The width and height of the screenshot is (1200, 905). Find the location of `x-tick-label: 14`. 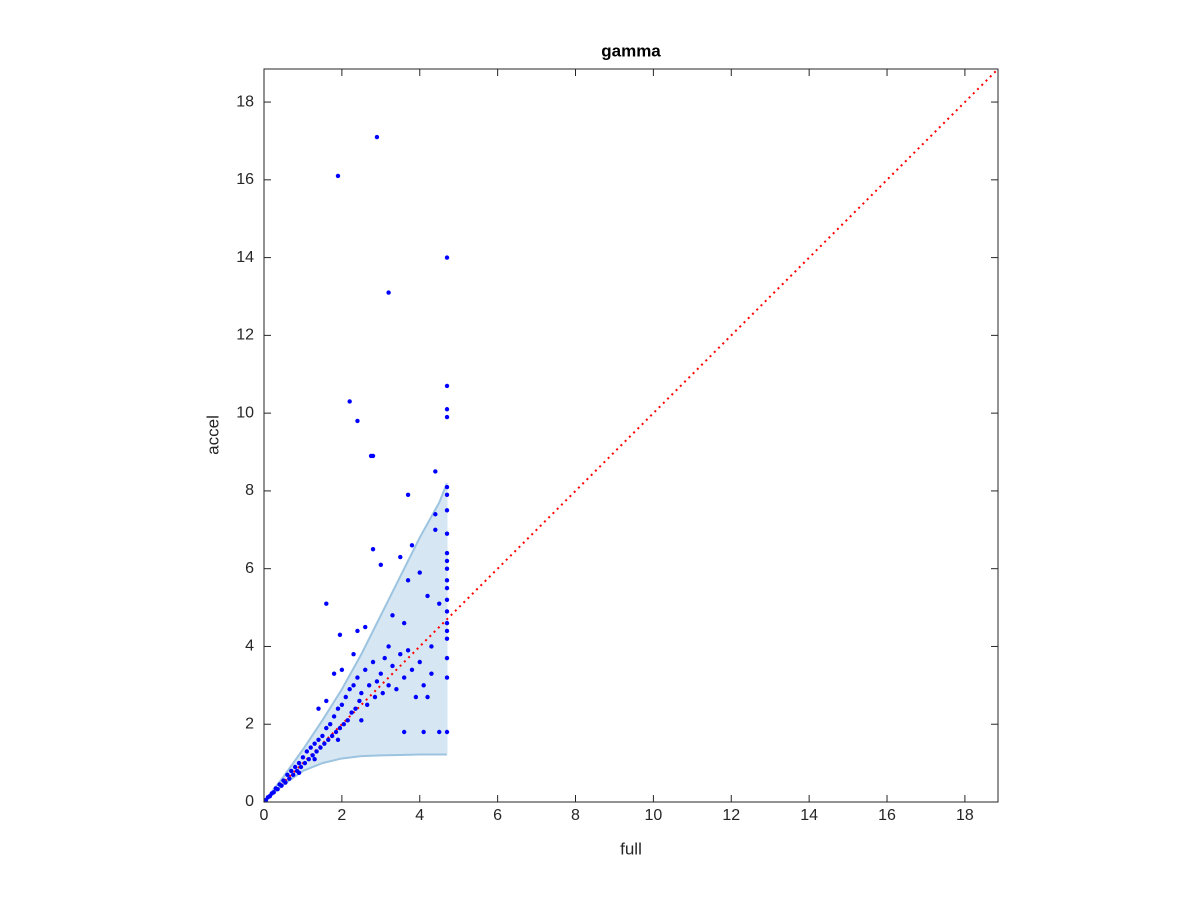

x-tick-label: 14 is located at coordinates (809, 815).